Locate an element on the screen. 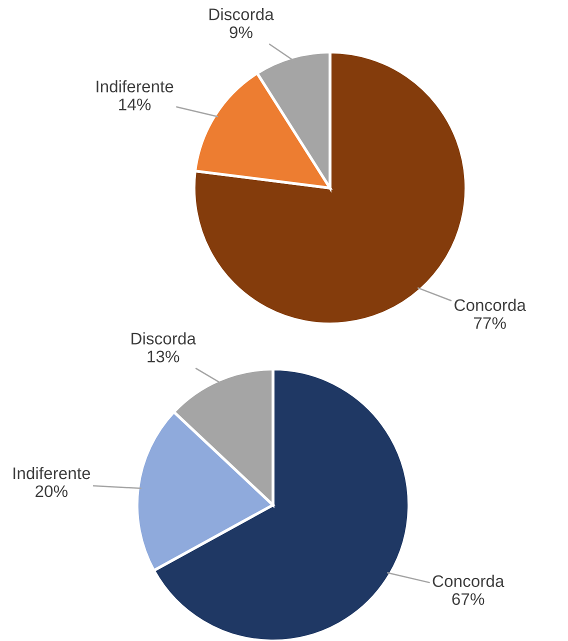 The width and height of the screenshot is (568, 641). data-label: 67% is located at coordinates (468, 599).